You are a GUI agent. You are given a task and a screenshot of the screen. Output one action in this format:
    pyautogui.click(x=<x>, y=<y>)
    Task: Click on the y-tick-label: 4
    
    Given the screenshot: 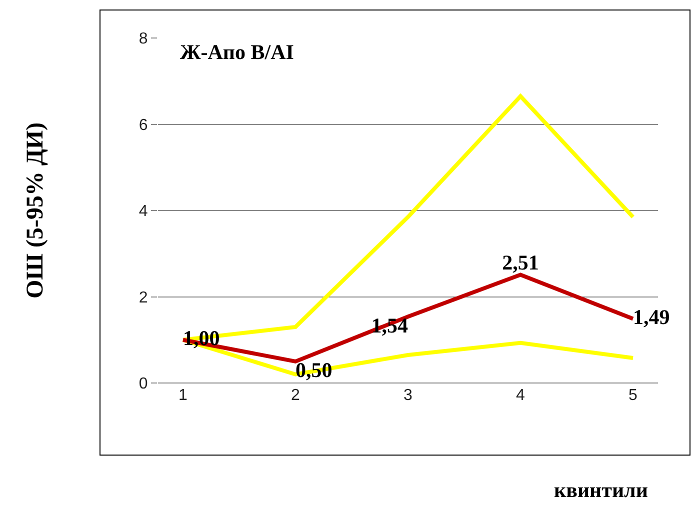 What is the action you would take?
    pyautogui.click(x=143, y=211)
    